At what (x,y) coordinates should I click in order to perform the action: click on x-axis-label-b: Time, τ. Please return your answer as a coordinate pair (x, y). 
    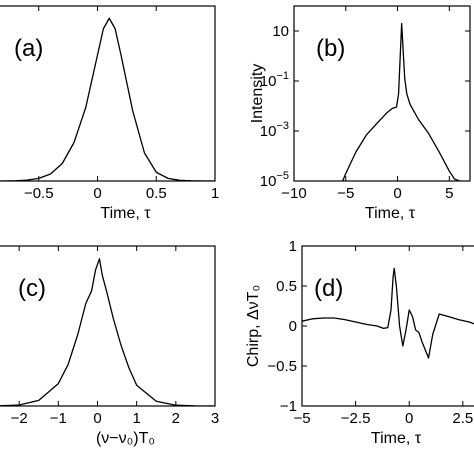
    Looking at the image, I should click on (390, 213).